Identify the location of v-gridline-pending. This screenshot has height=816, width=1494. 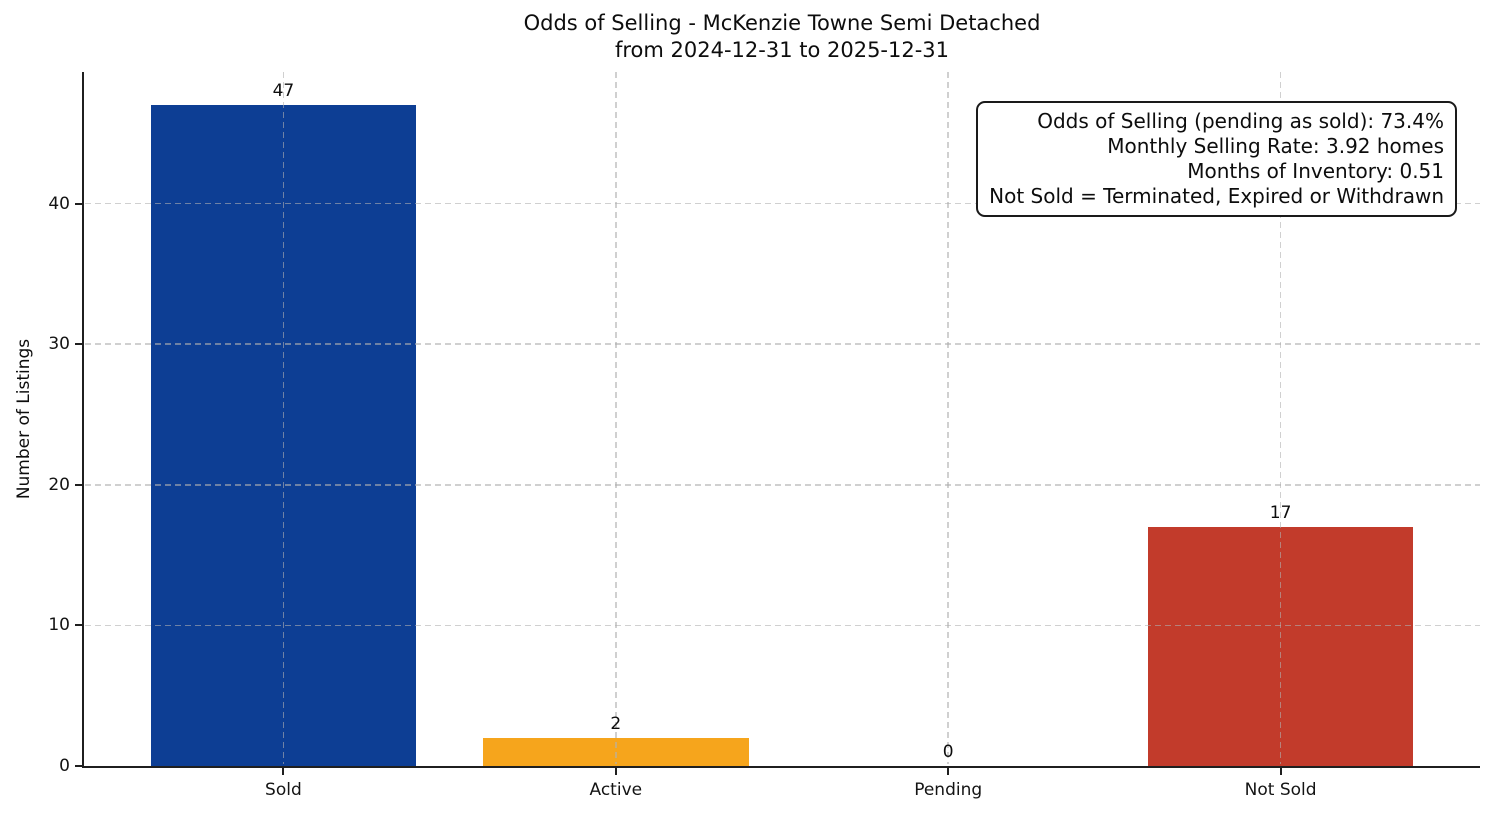
(948, 418).